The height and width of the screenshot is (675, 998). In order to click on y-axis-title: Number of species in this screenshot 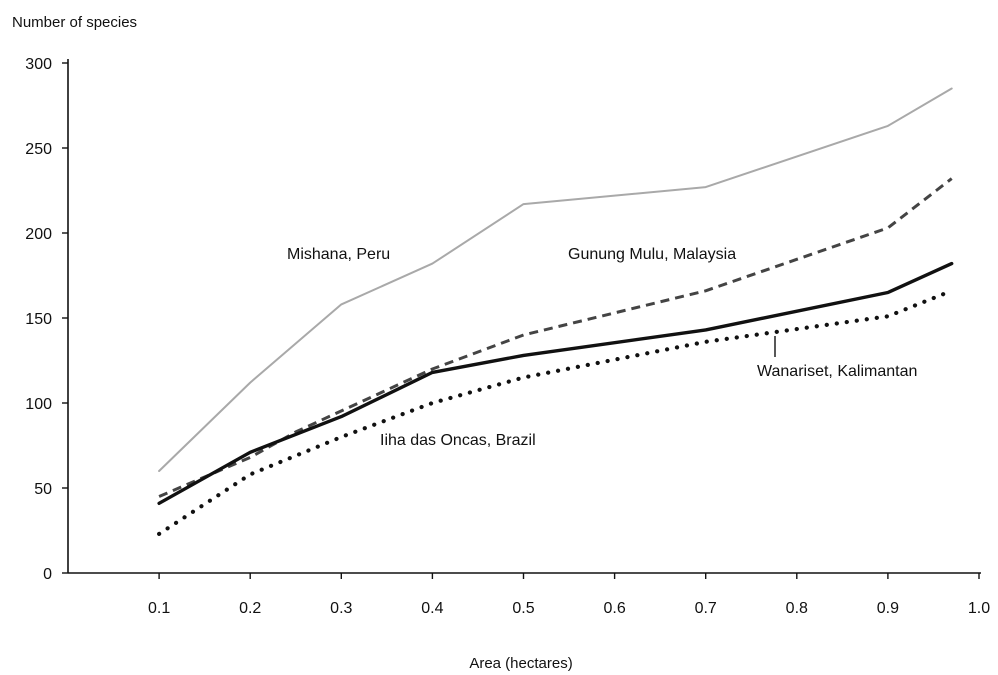, I will do `click(74, 22)`.